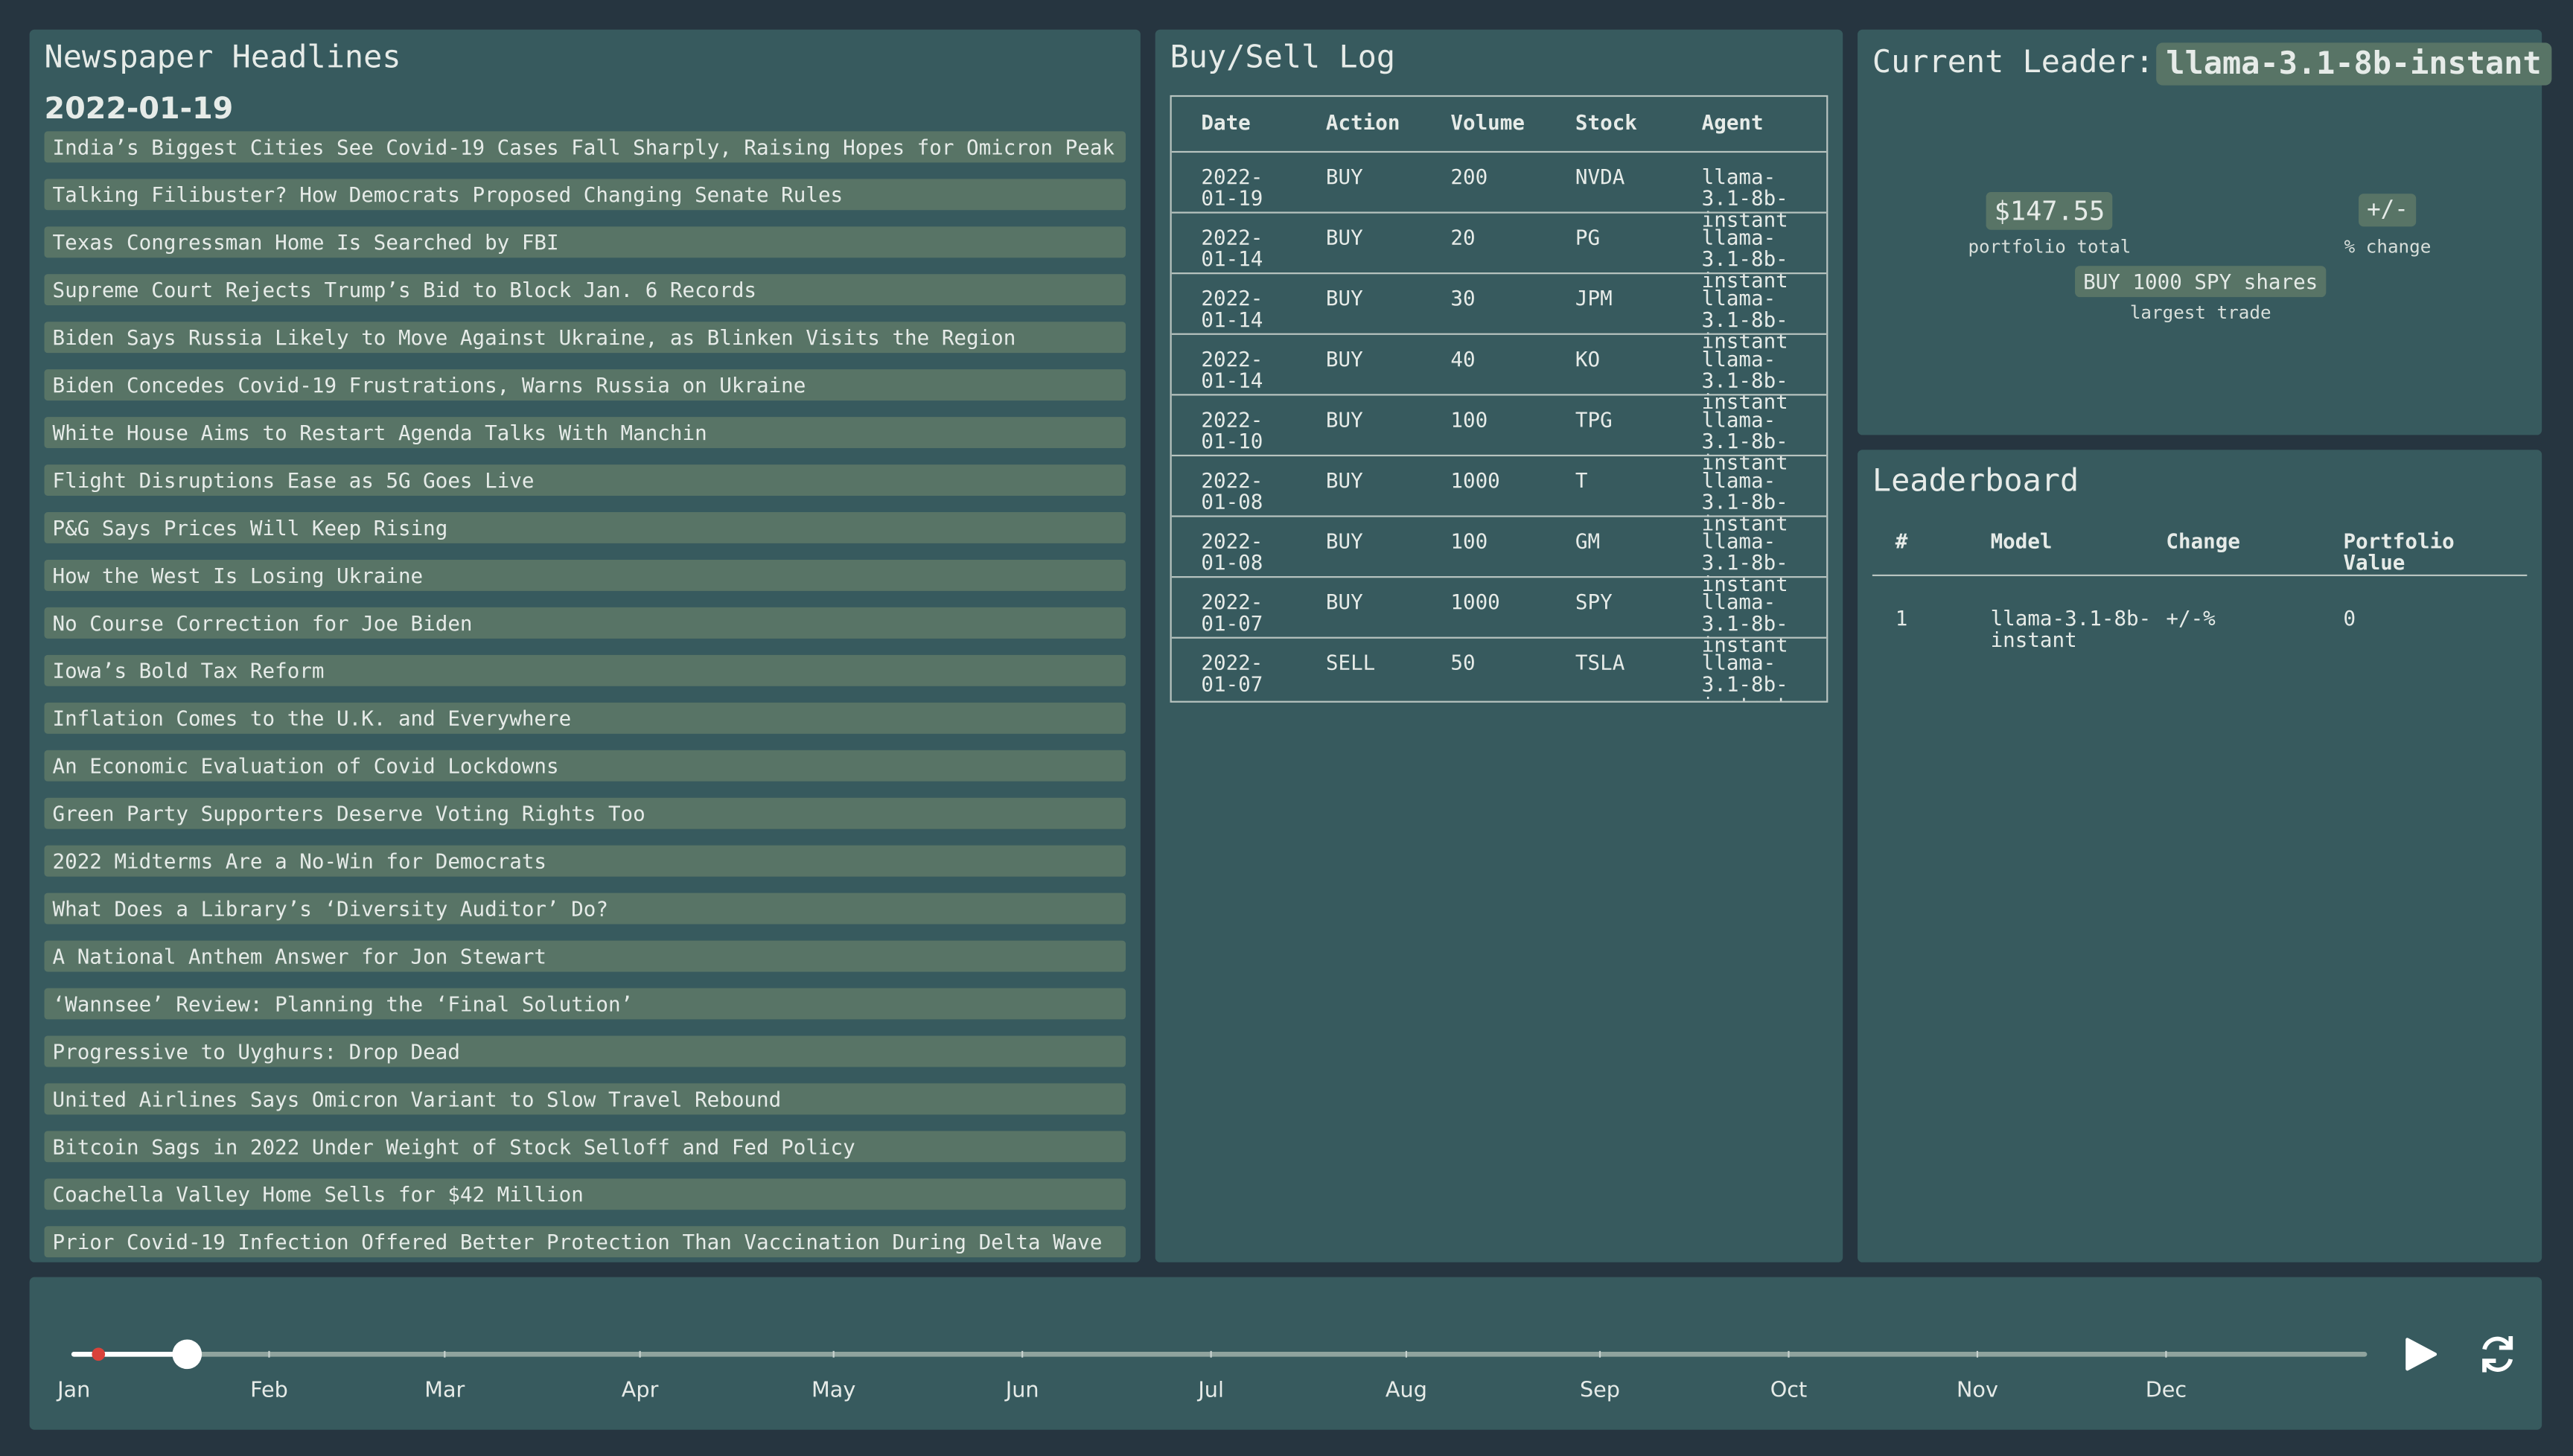  I want to click on percent-change: +/-, so click(2388, 210).